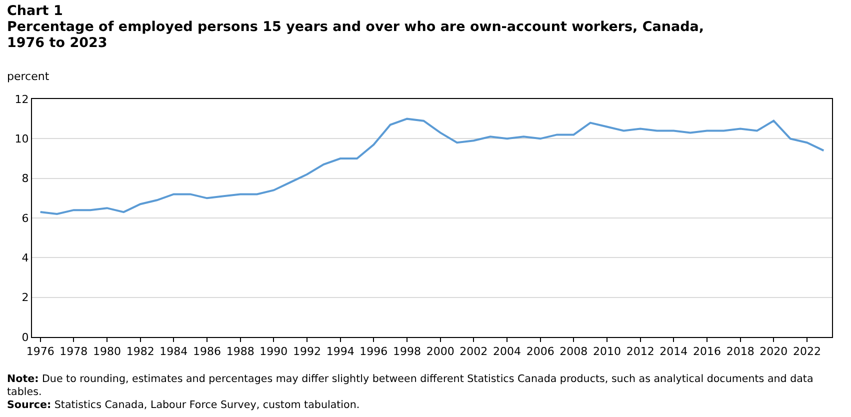 The image size is (851, 417). Describe the element at coordinates (28, 76) in the screenshot. I see `y-axis-title: percent` at that location.